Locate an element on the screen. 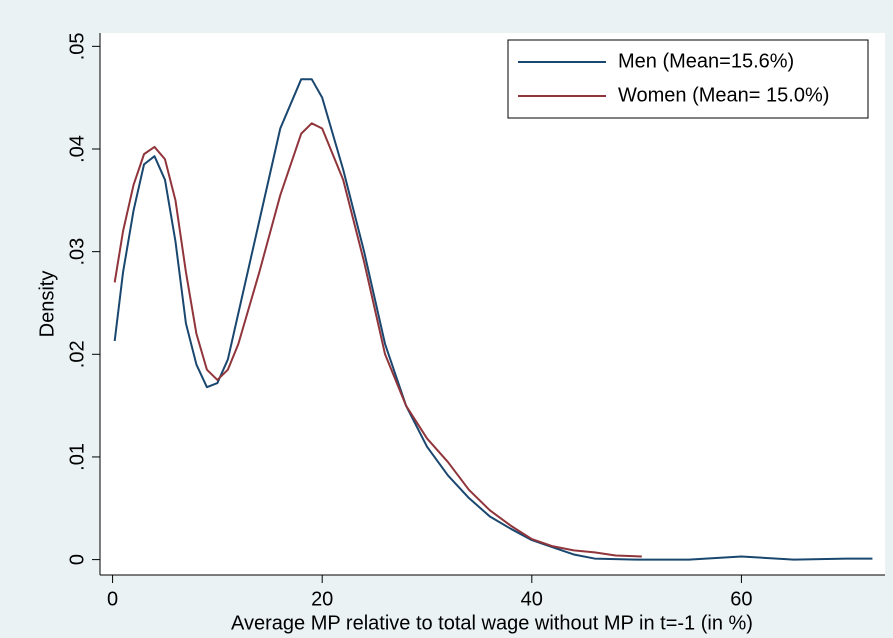 This screenshot has height=638, width=893. y-tick-label: .05 is located at coordinates (77, 46).